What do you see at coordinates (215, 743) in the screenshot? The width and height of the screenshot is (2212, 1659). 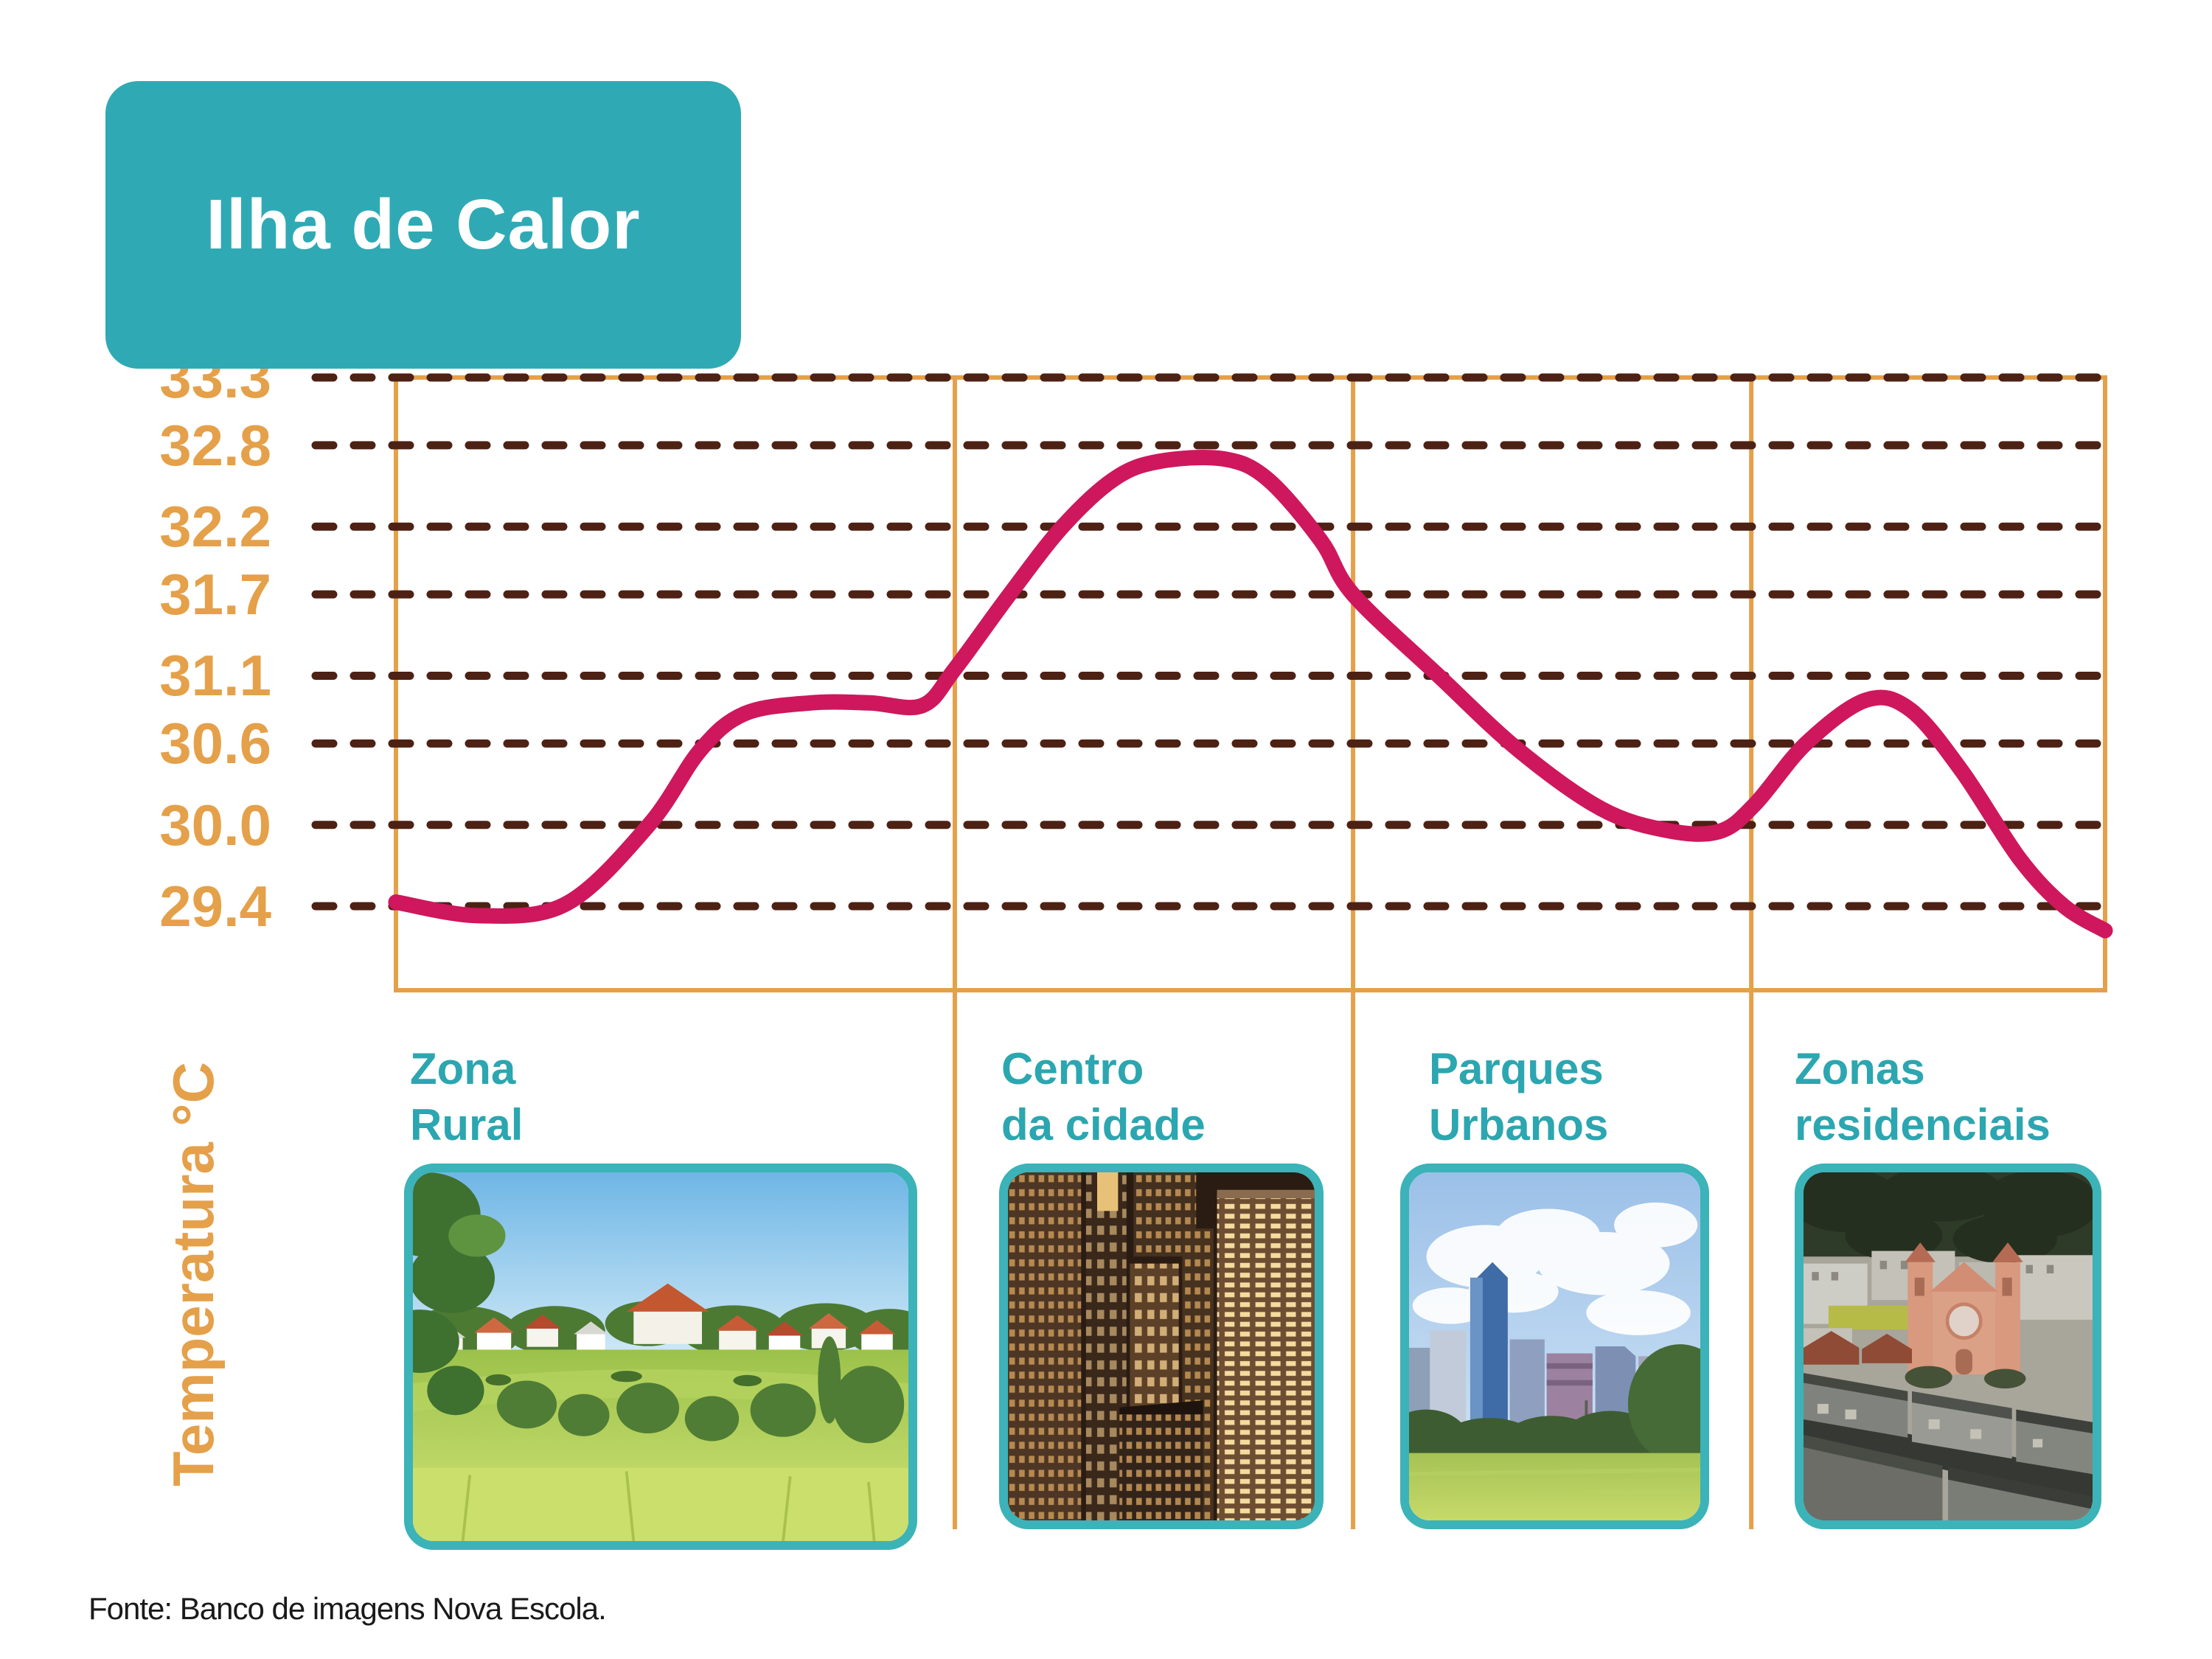 I see `y-axis-tick-label: 30.6` at bounding box center [215, 743].